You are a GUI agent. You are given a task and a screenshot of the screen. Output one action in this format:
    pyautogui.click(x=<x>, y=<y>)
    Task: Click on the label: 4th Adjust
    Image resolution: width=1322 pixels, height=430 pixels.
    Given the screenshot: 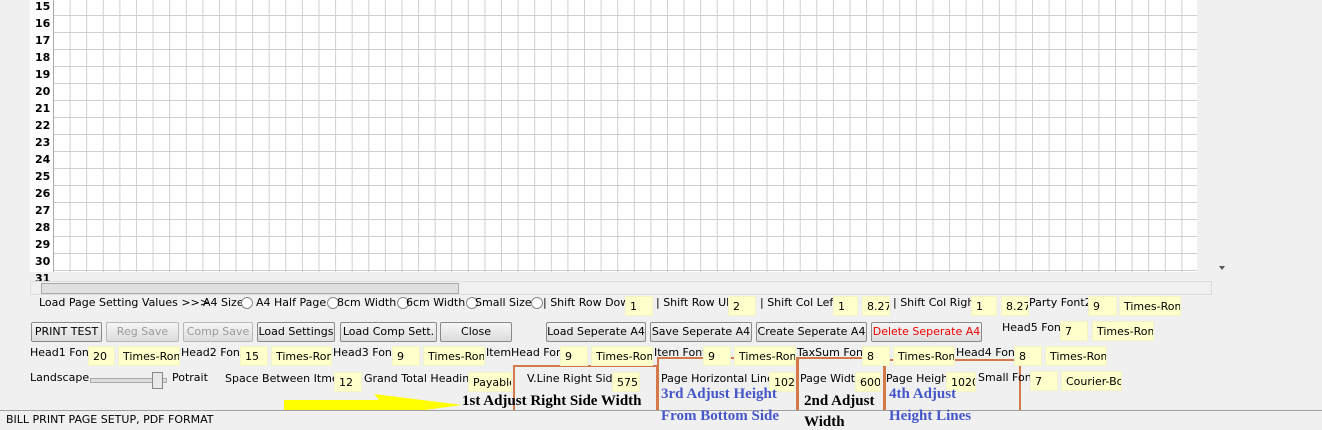 What is the action you would take?
    pyautogui.click(x=923, y=394)
    